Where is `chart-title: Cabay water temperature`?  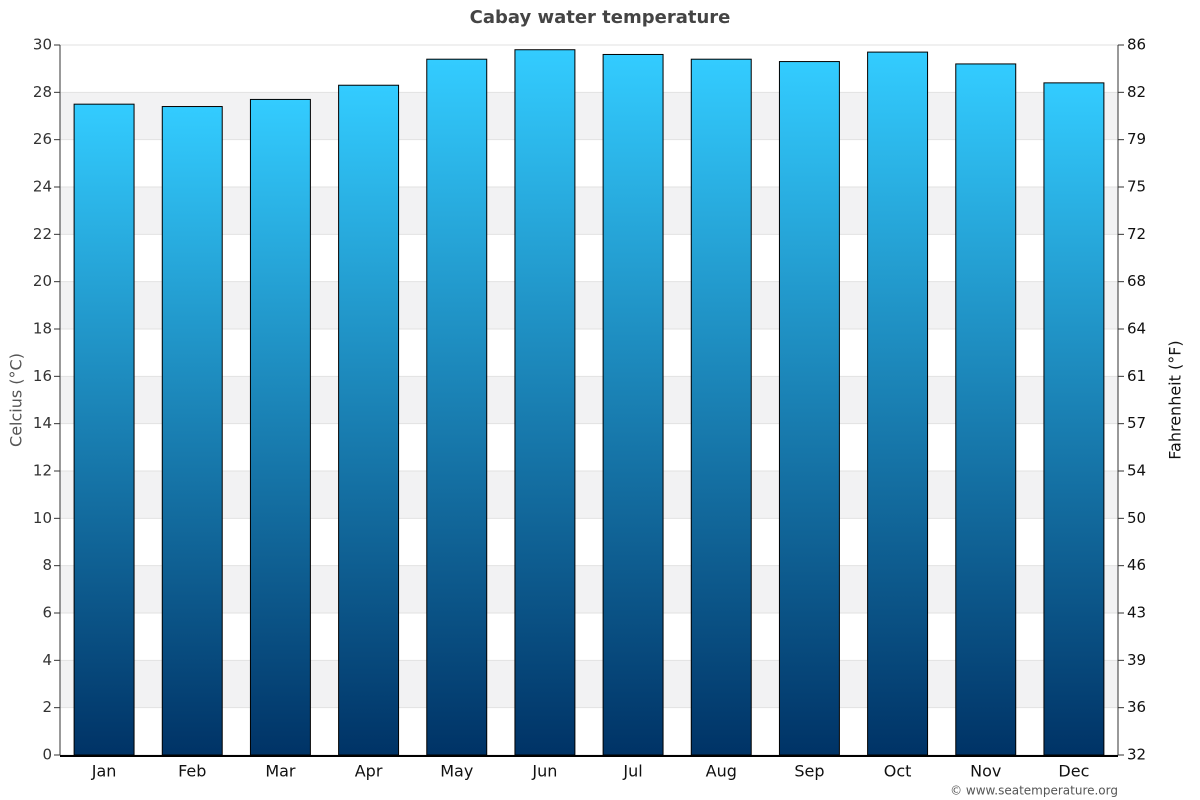 chart-title: Cabay water temperature is located at coordinates (600, 17).